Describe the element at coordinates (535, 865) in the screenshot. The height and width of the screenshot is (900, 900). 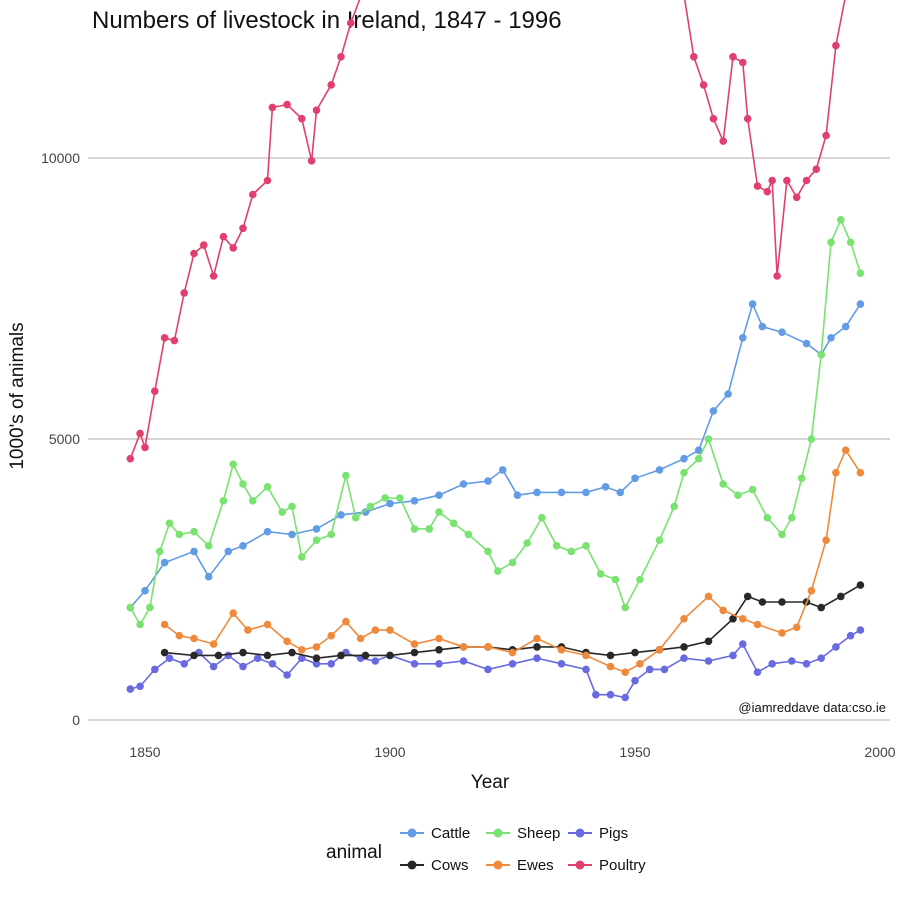
I see `legend-label: Ewes` at that location.